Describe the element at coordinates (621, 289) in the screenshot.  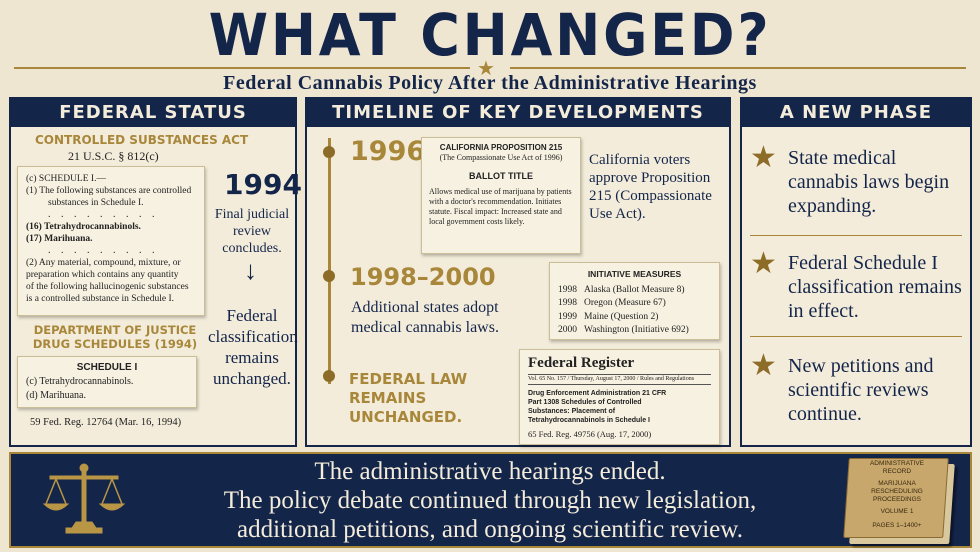
I see `initiative-row: 1998 Alaska (Ballot Measure 8)` at that location.